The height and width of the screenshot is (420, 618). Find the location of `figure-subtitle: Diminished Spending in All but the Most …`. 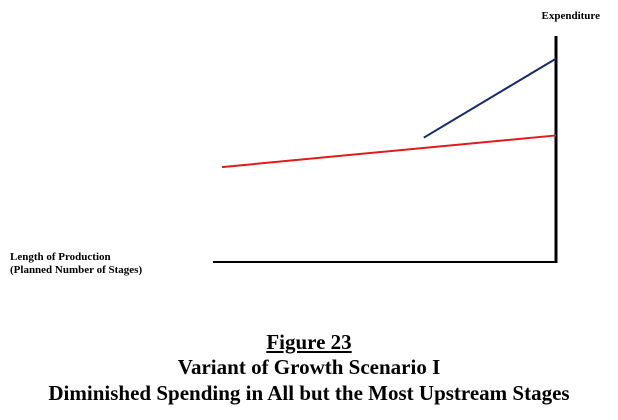

figure-subtitle: Diminished Spending in All but the Most … is located at coordinates (309, 393).